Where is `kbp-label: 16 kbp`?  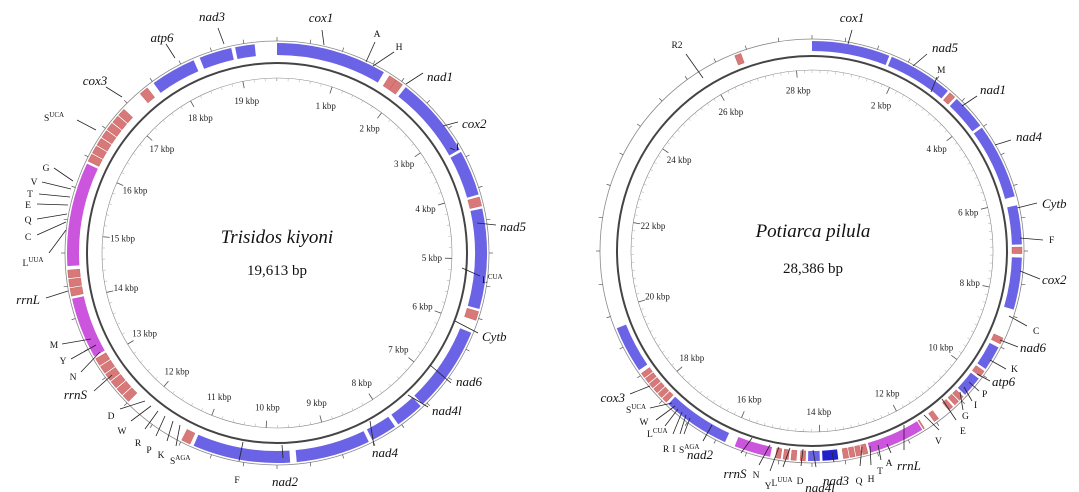
kbp-label: 16 kbp is located at coordinates (749, 399).